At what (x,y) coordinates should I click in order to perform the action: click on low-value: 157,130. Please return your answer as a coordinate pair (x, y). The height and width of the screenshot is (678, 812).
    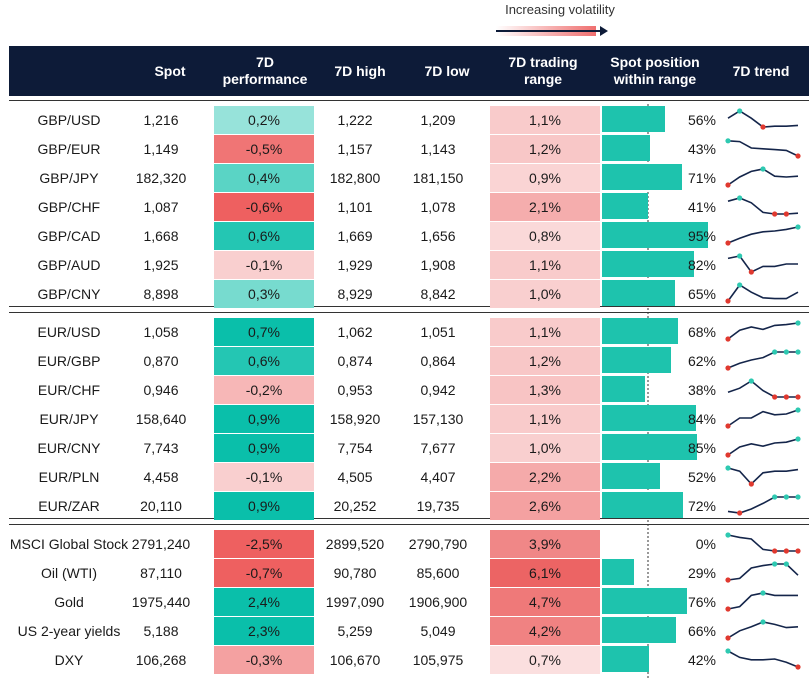
    Looking at the image, I should click on (438, 418).